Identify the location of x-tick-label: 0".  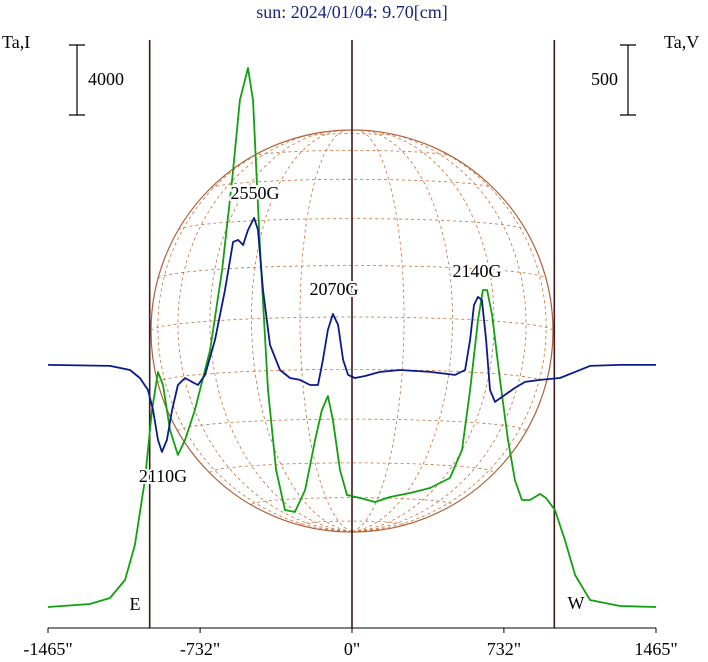
(352, 649).